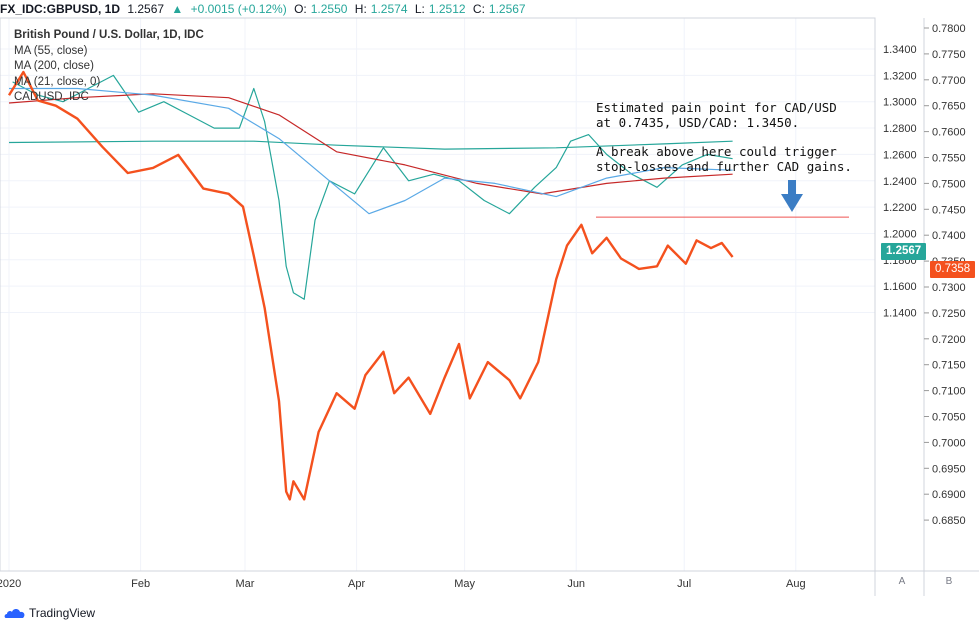 The width and height of the screenshot is (979, 629). What do you see at coordinates (140, 584) in the screenshot?
I see `x-tick-label: Feb` at bounding box center [140, 584].